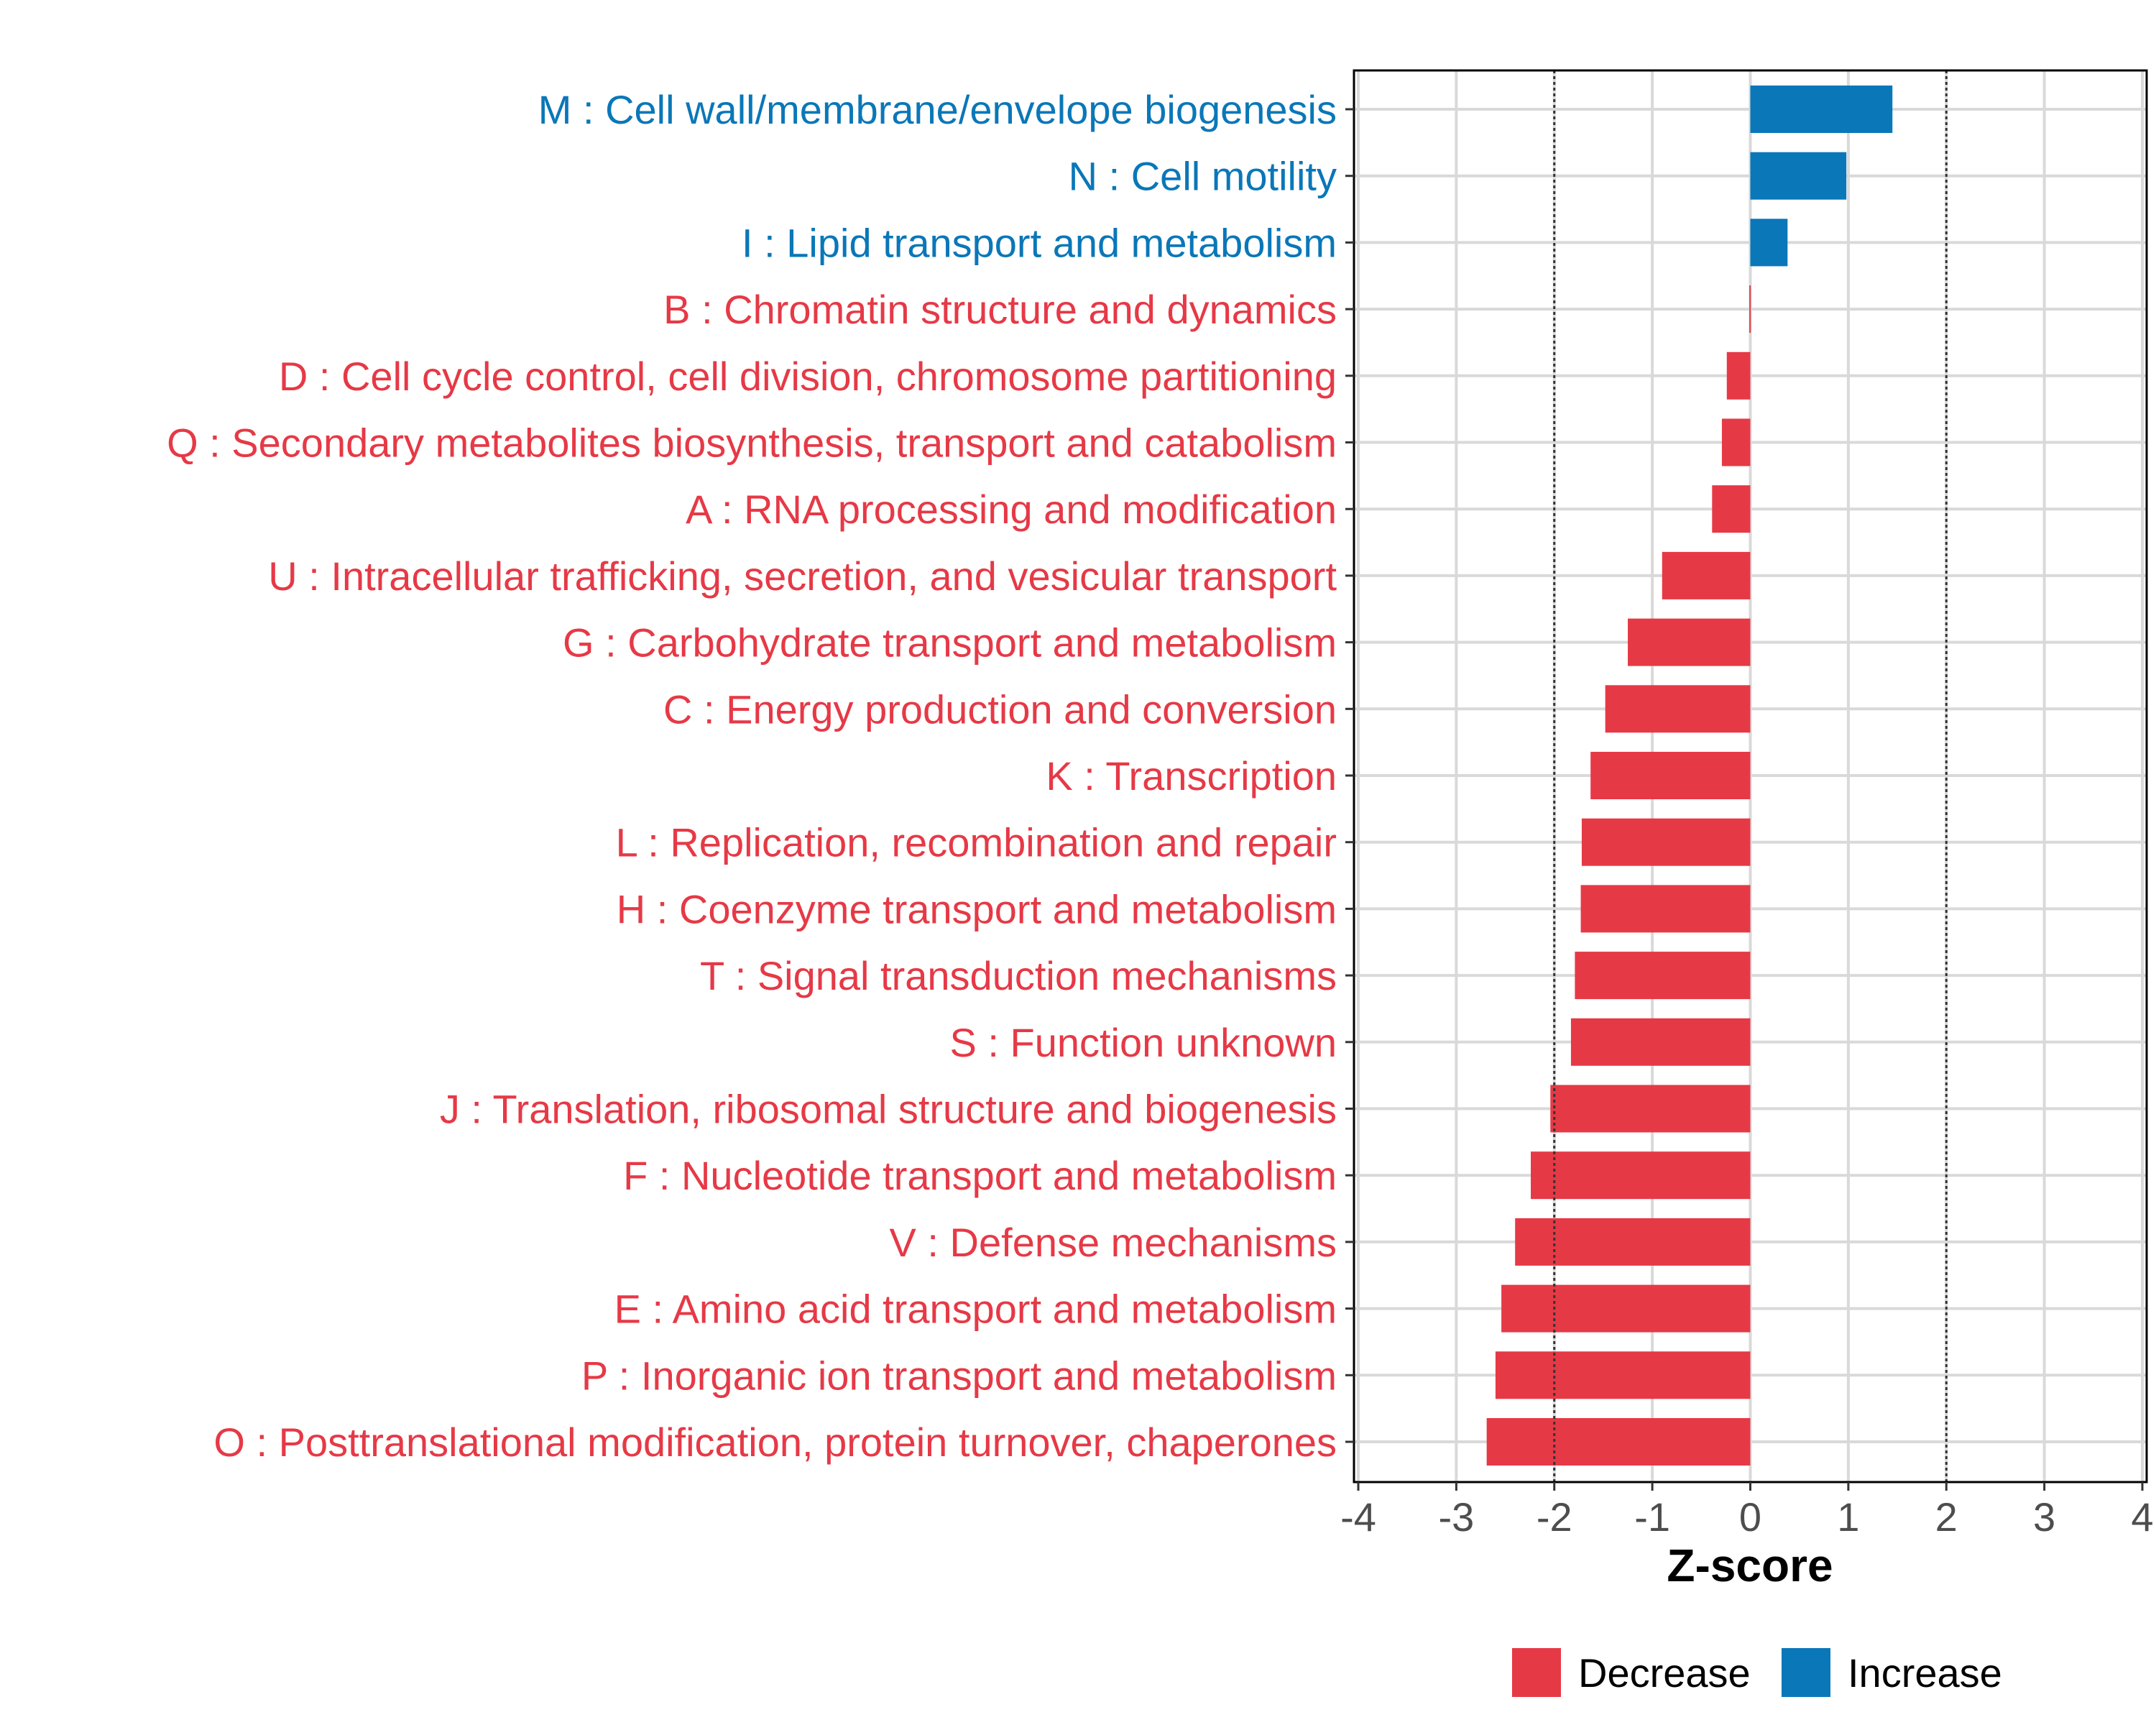 The image size is (2156, 1725). I want to click on bar-d, so click(1738, 375).